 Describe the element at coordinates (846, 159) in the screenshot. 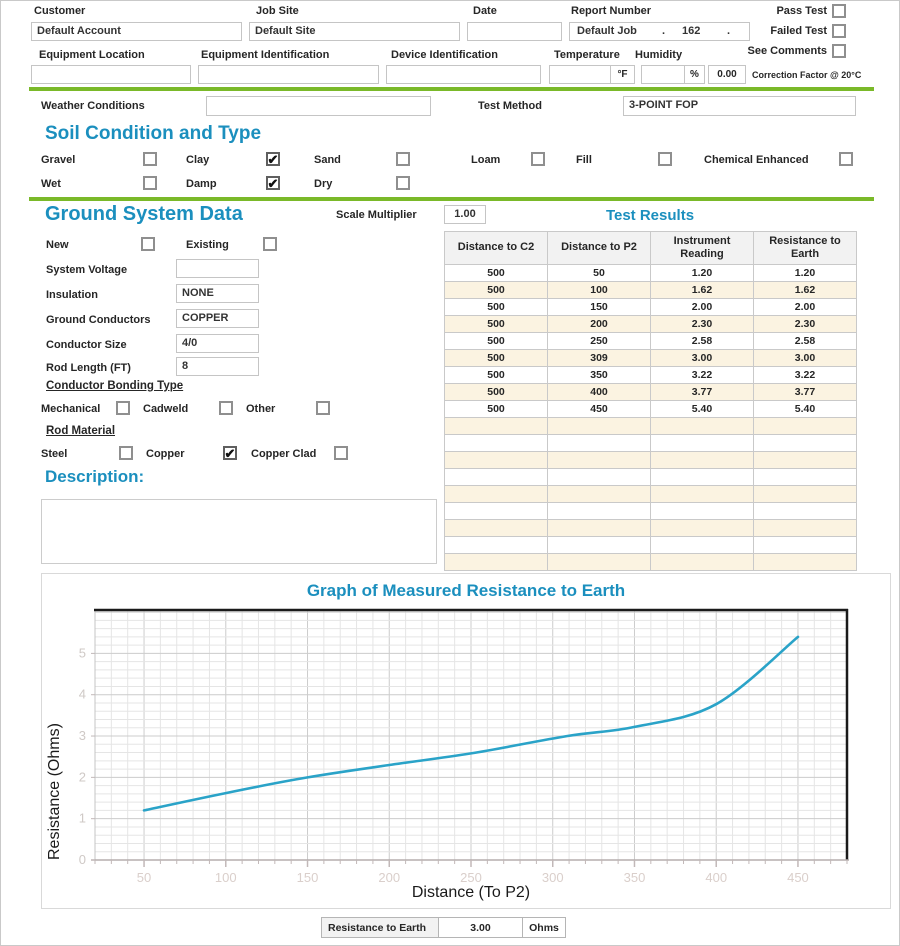

I see `chemical-enhanced-checkbox` at that location.